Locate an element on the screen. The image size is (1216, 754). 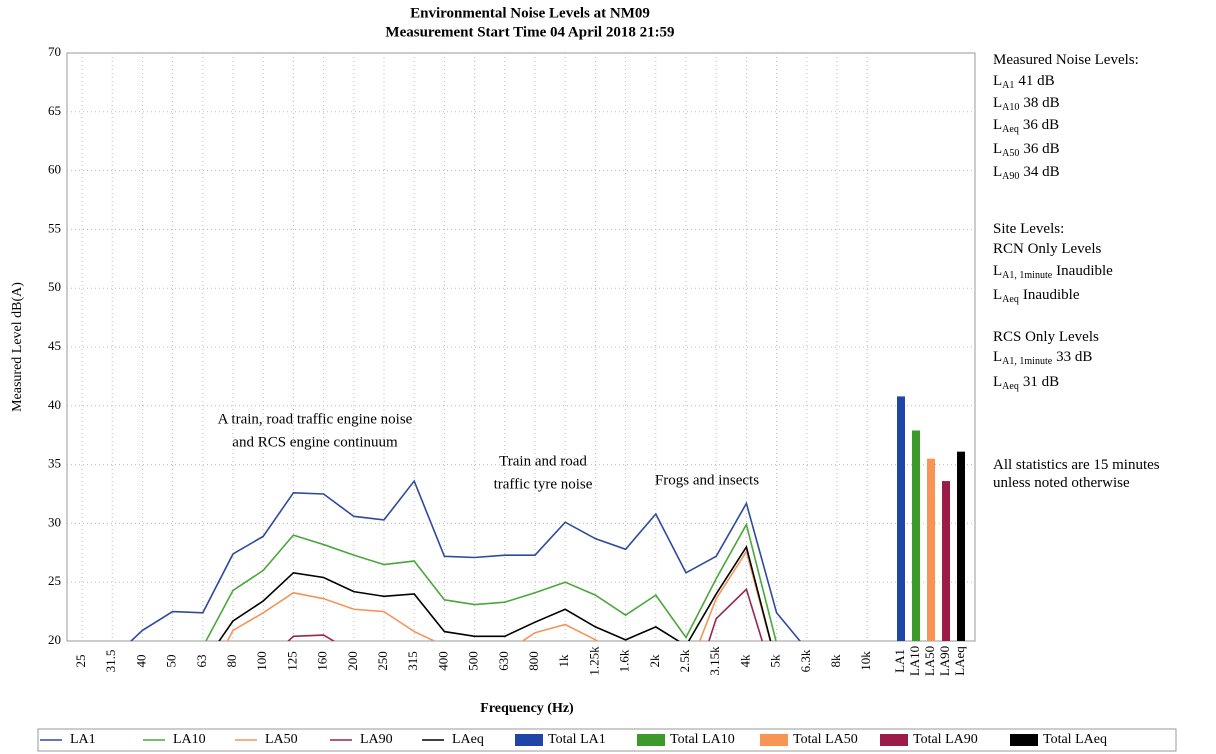
y-tick-label: 40 is located at coordinates (54, 404).